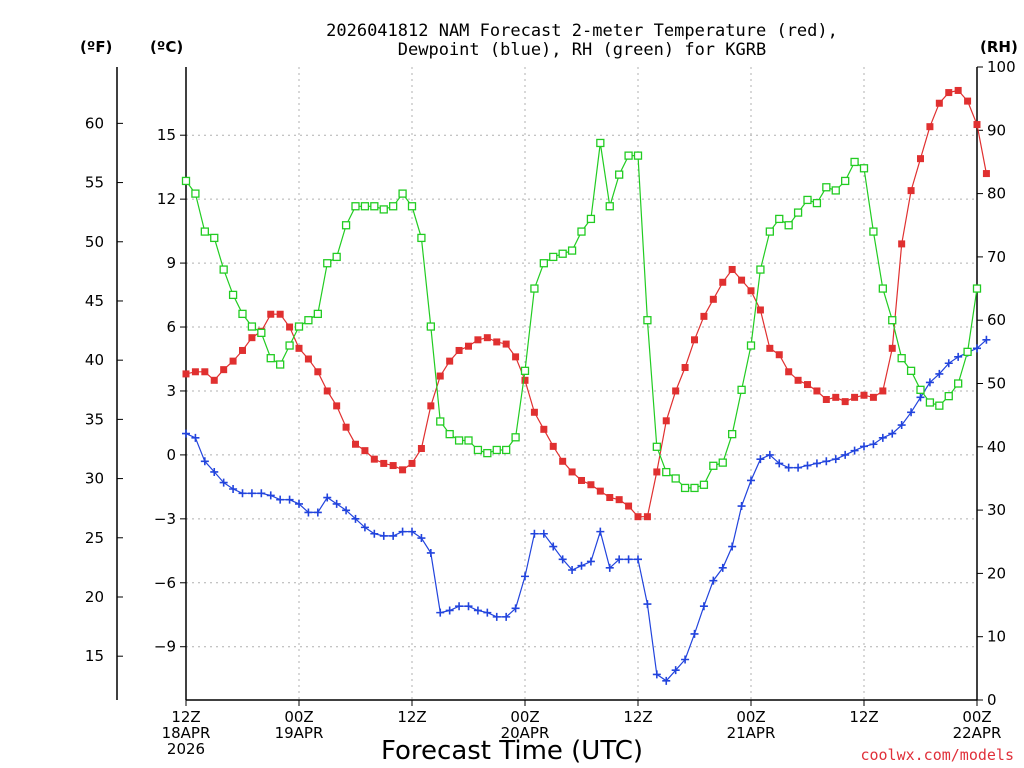  Describe the element at coordinates (165, 647) in the screenshot. I see `celsius-tick-label: −9` at that location.